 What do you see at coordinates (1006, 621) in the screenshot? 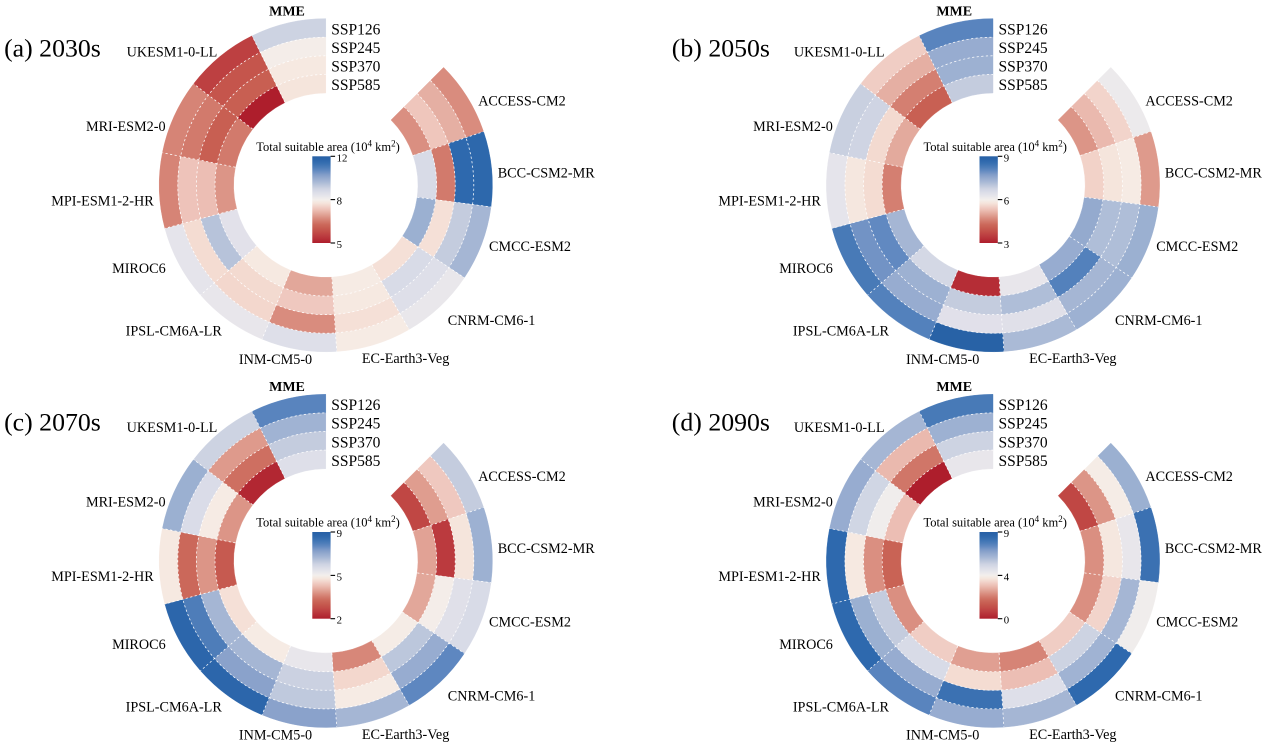
I see `svg-text: 0` at bounding box center [1006, 621].